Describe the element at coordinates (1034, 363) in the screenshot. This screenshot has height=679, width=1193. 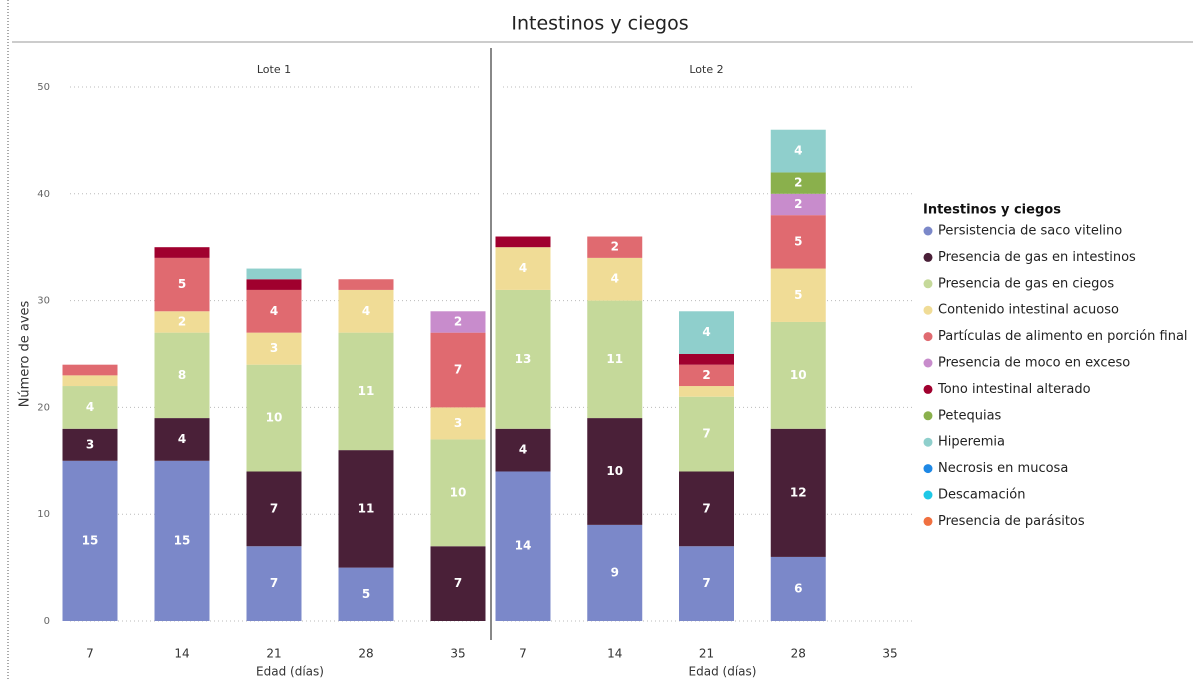
I see `legend-label: Presencia de moco en exceso` at that location.